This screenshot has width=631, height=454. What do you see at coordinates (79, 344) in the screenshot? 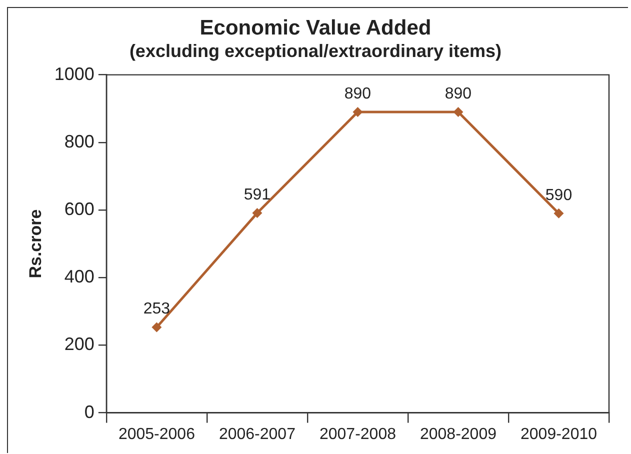
I see `y-tick-label: 200` at bounding box center [79, 344].